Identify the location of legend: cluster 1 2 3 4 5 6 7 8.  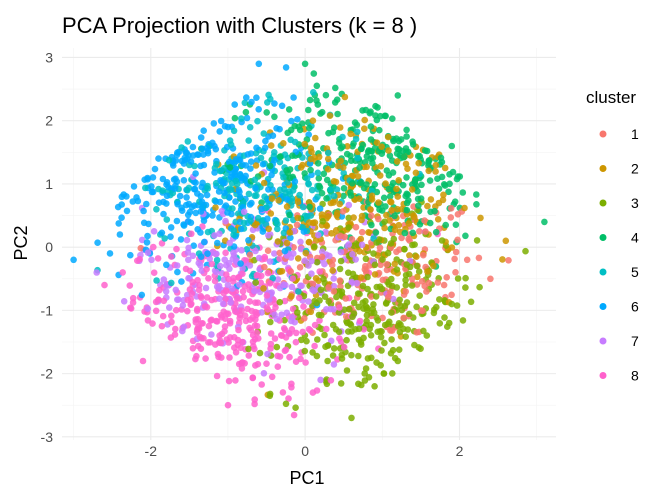
(612, 236).